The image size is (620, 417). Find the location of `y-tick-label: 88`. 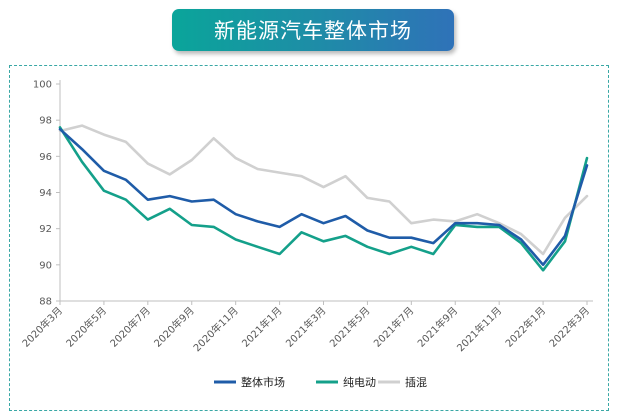

y-tick-label: 88 is located at coordinates (45, 302).